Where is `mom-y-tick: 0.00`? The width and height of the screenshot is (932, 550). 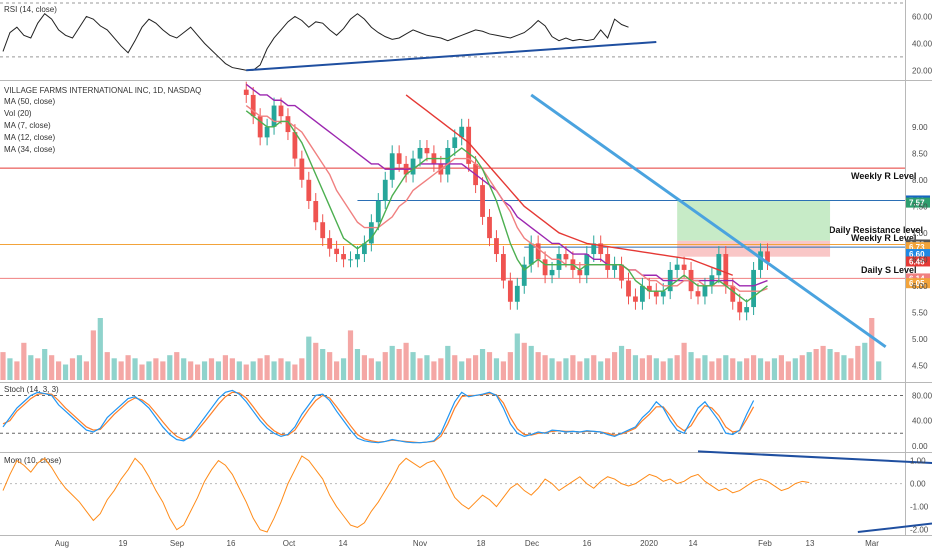 mom-y-tick: 0.00 is located at coordinates (918, 484).